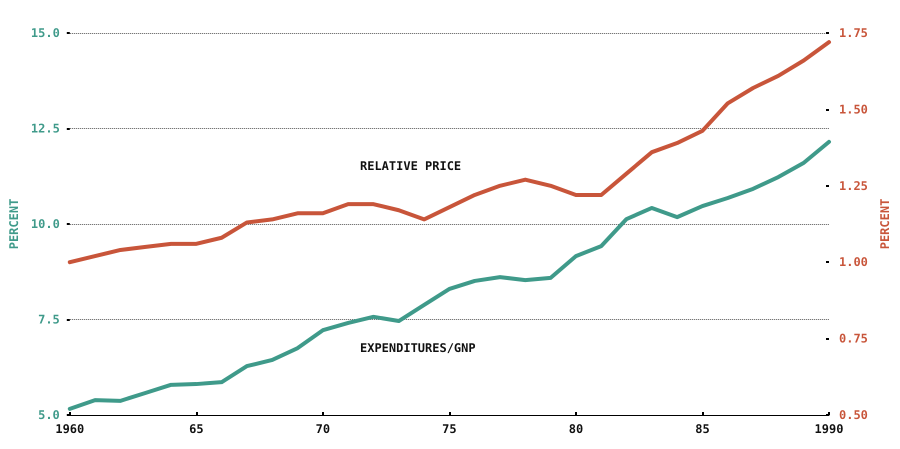 The image size is (900, 449). I want to click on y2-tick-label: 1.75, so click(853, 33).